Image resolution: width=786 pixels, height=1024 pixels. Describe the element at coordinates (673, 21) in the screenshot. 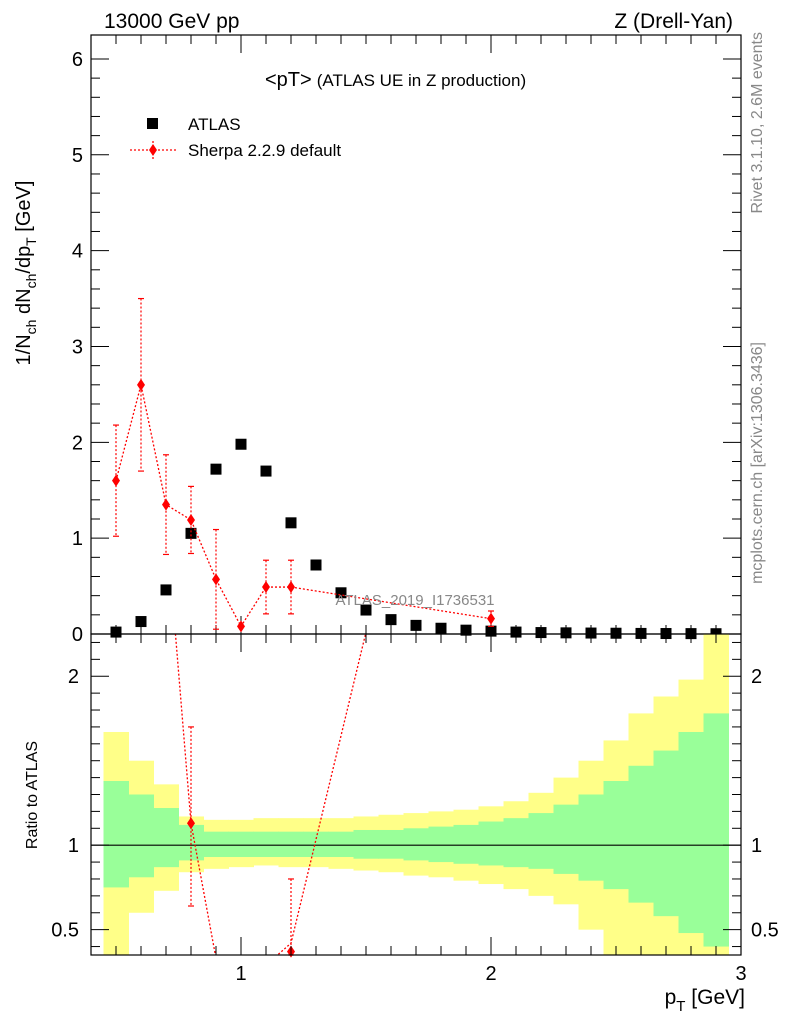

I see `header-right: Z (Drell-Yan)` at that location.